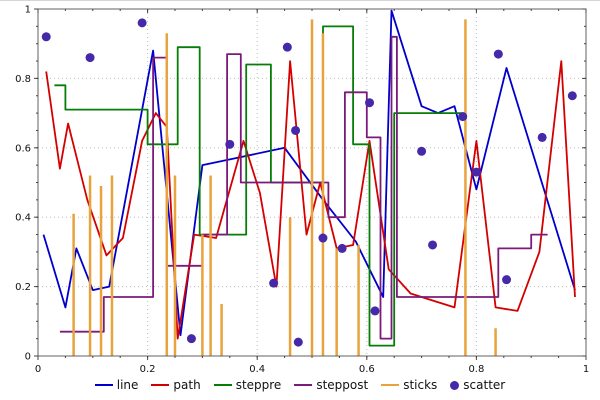  Describe the element at coordinates (420, 385) in the screenshot. I see `legend-label-sticks: sticks` at that location.